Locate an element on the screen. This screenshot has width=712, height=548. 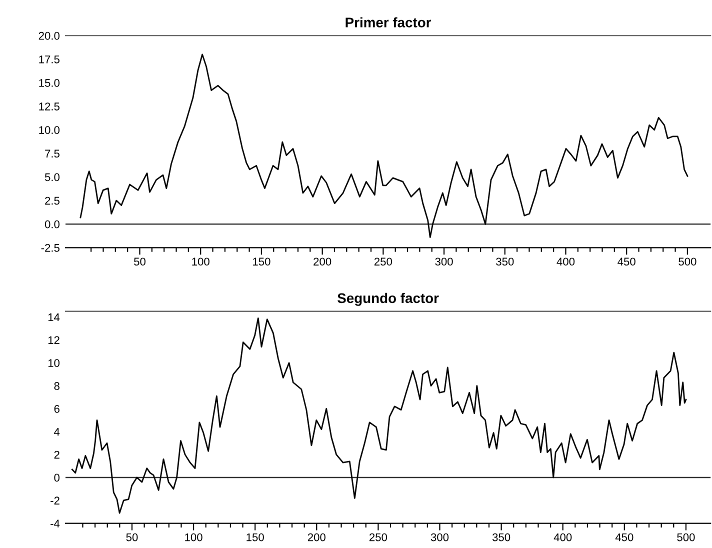
y-tick-label: 0 is located at coordinates (57, 478).